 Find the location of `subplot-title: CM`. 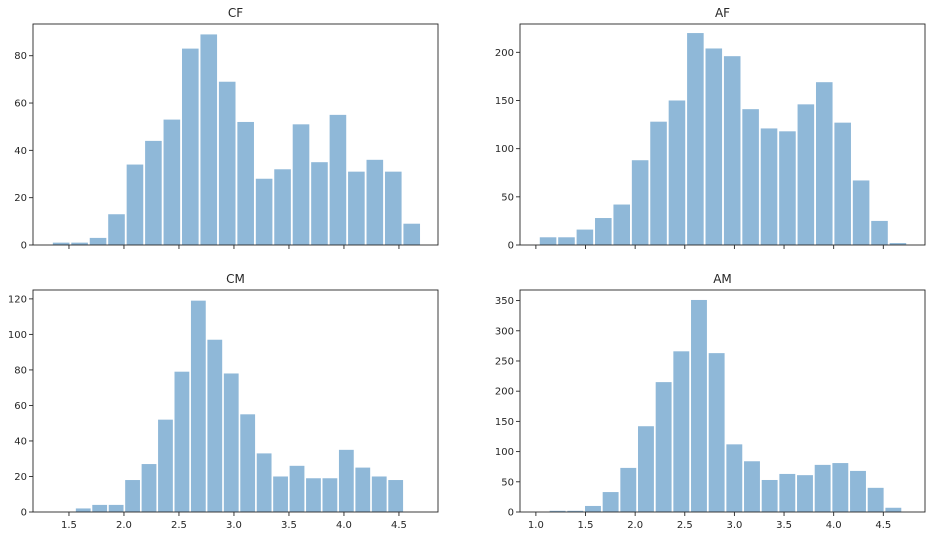

subplot-title: CM is located at coordinates (235, 279).